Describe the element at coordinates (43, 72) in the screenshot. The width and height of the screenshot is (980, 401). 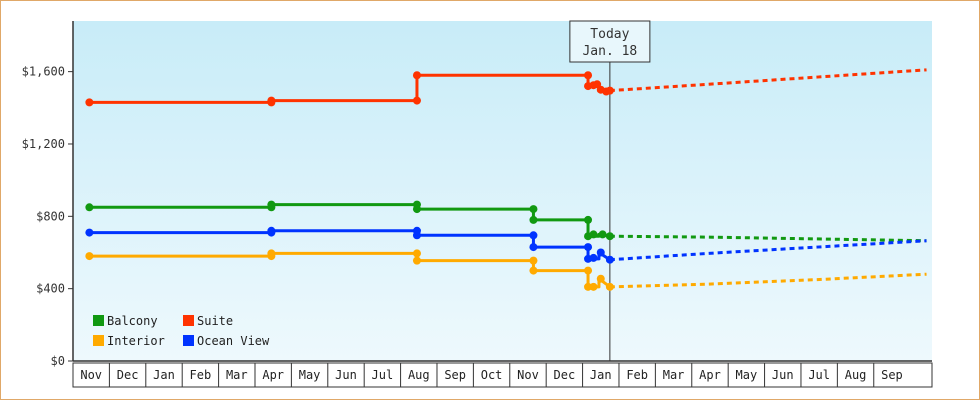
I see `y-tick-label: $1,600` at that location.